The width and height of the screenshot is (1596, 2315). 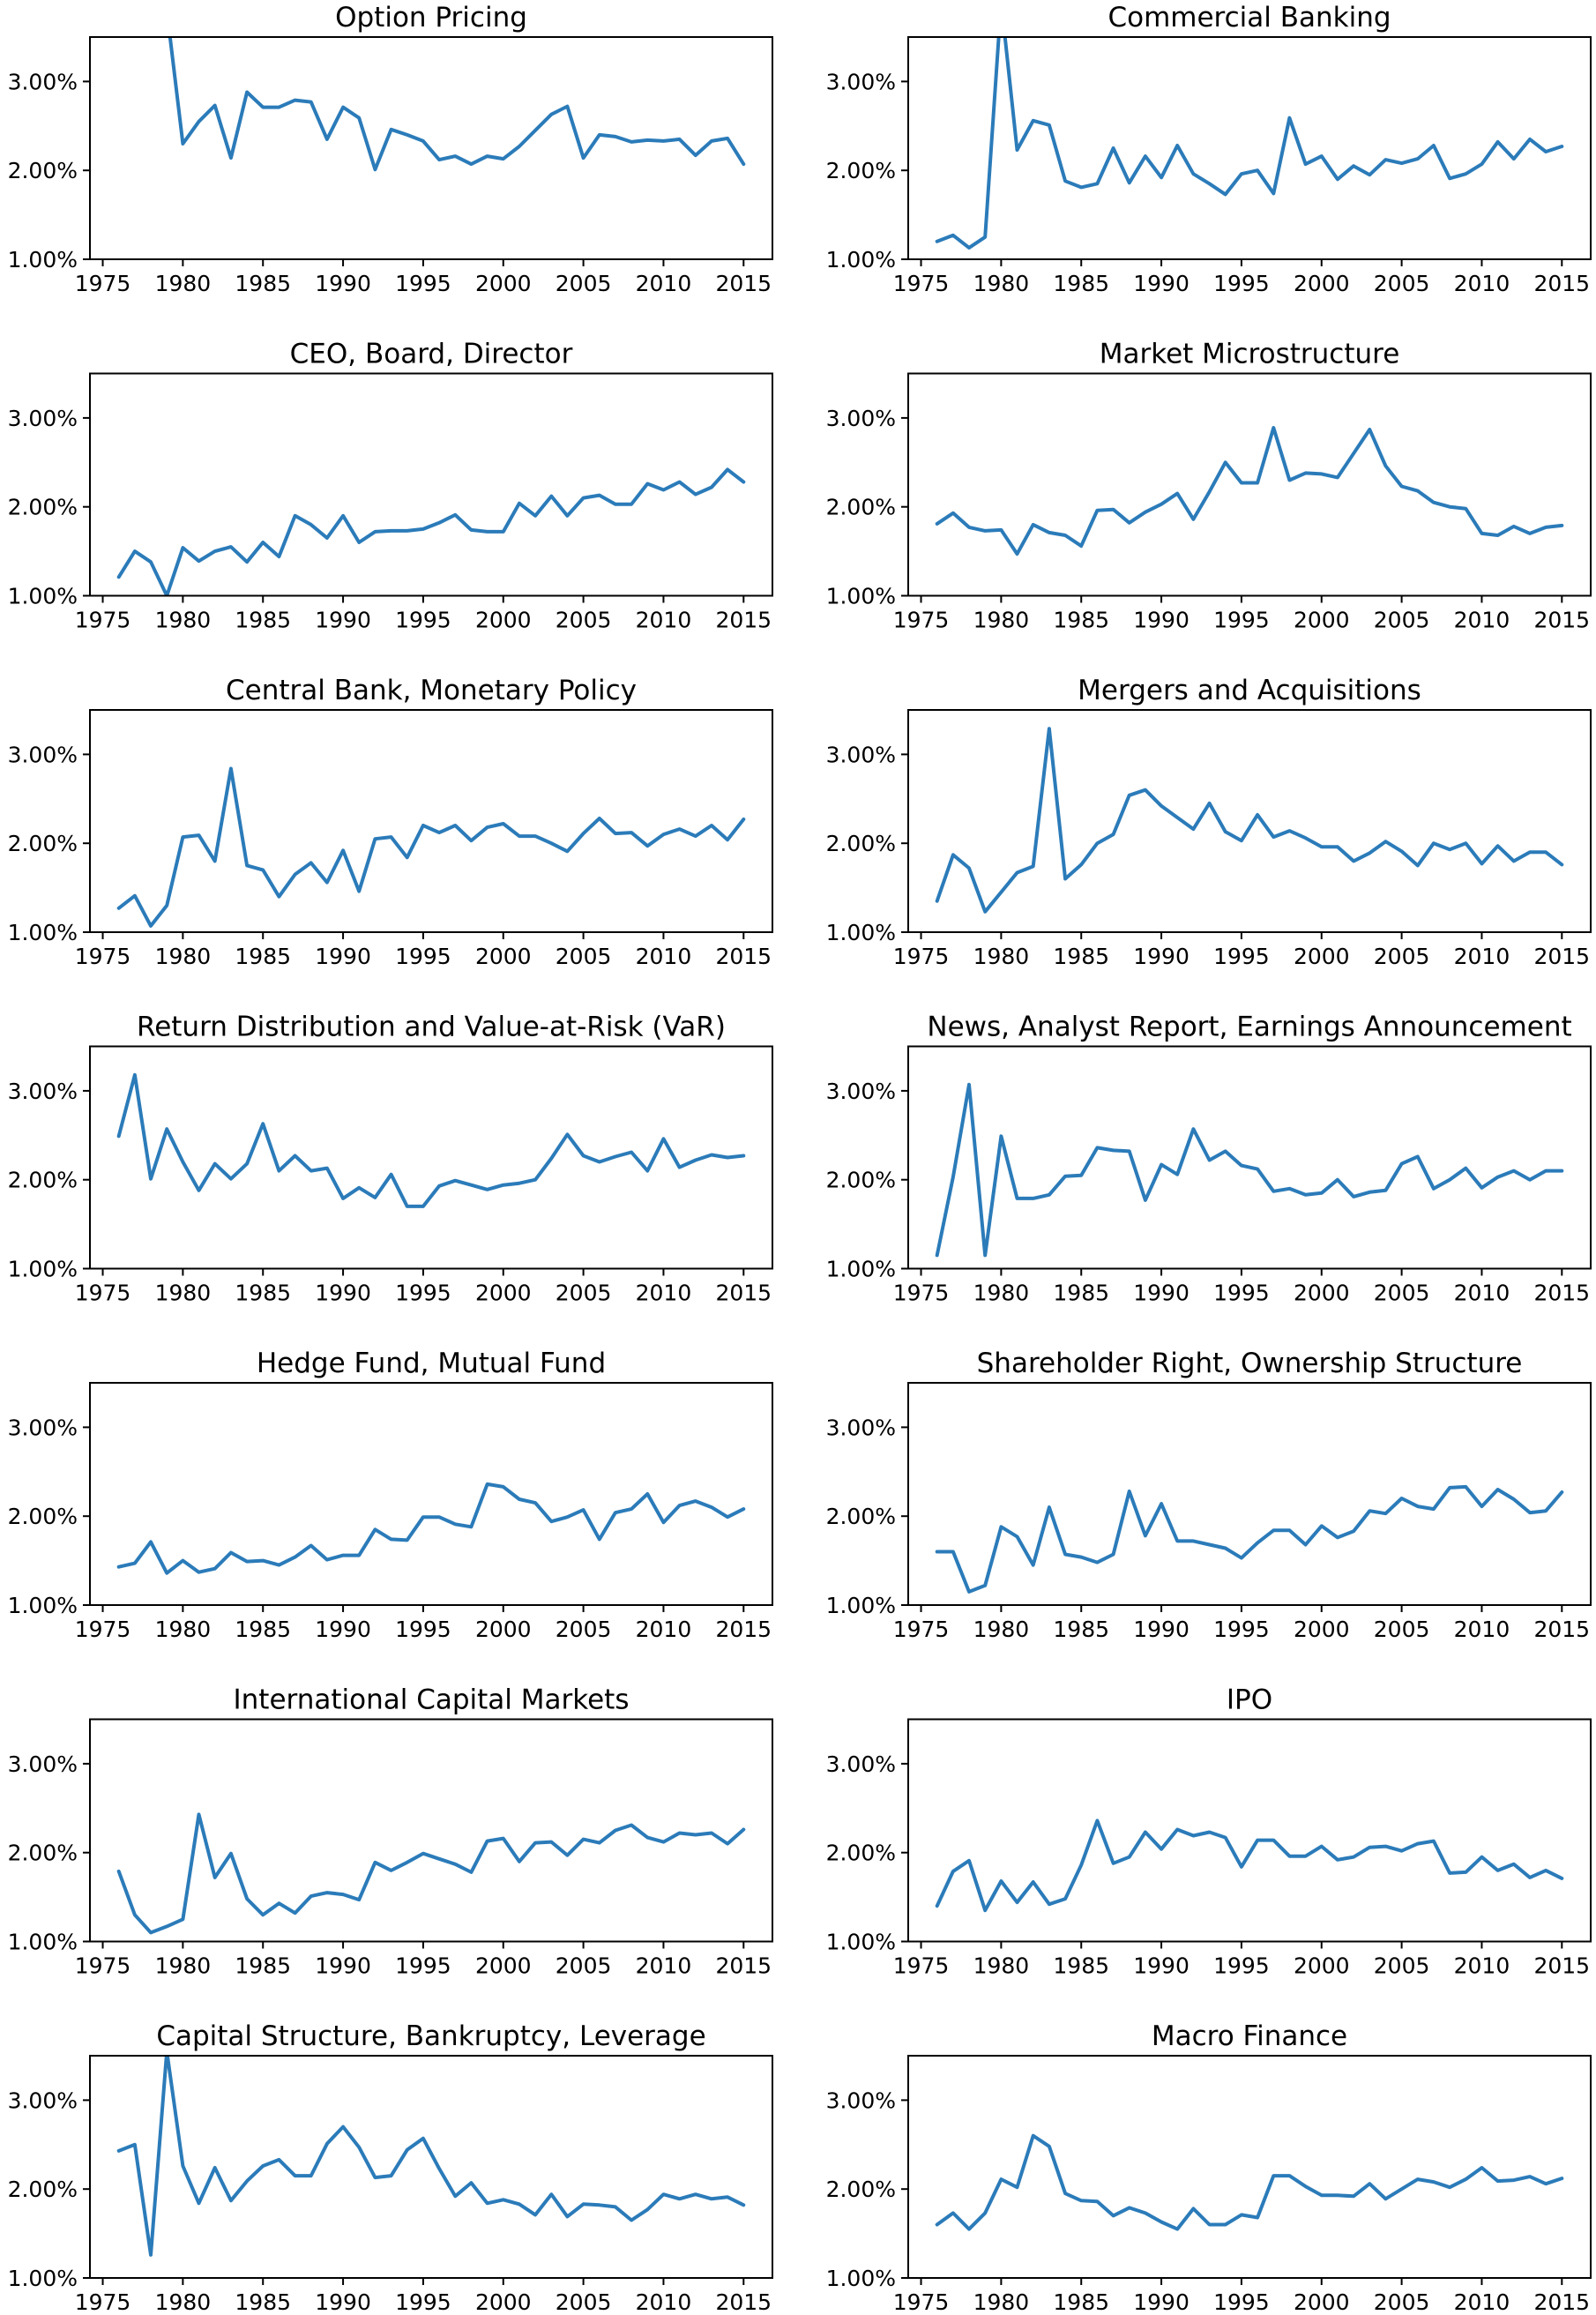 I want to click on chart-title: Option Pricing, so click(x=431, y=18).